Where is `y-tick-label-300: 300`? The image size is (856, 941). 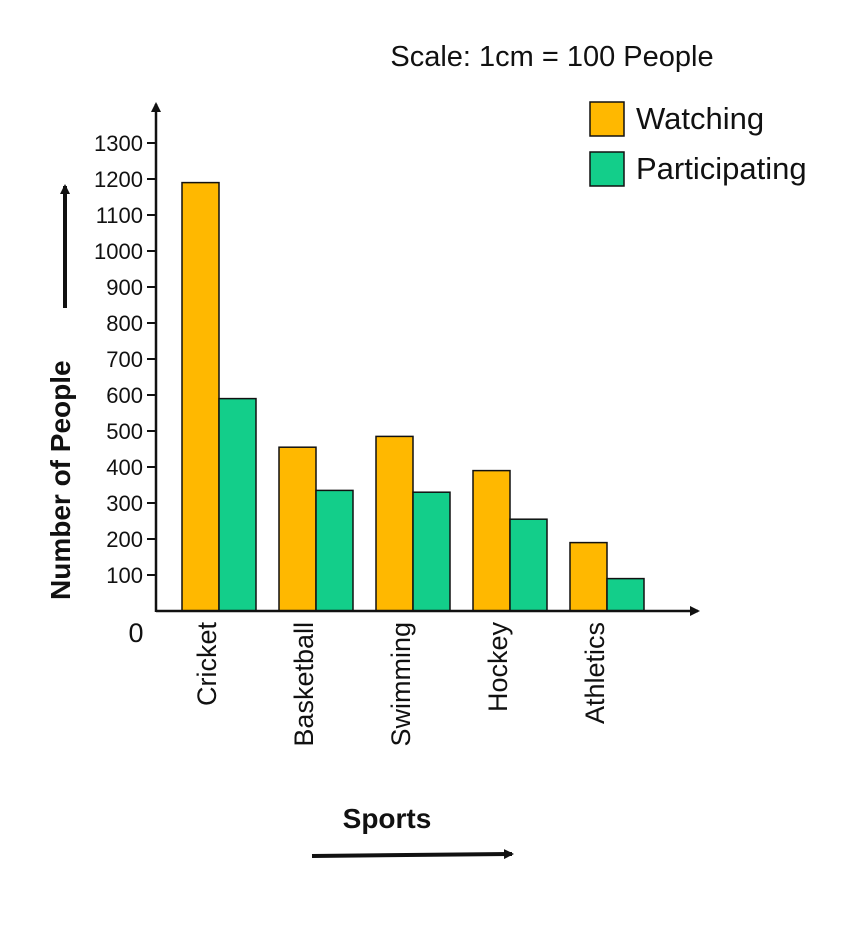 y-tick-label-300: 300 is located at coordinates (124, 503).